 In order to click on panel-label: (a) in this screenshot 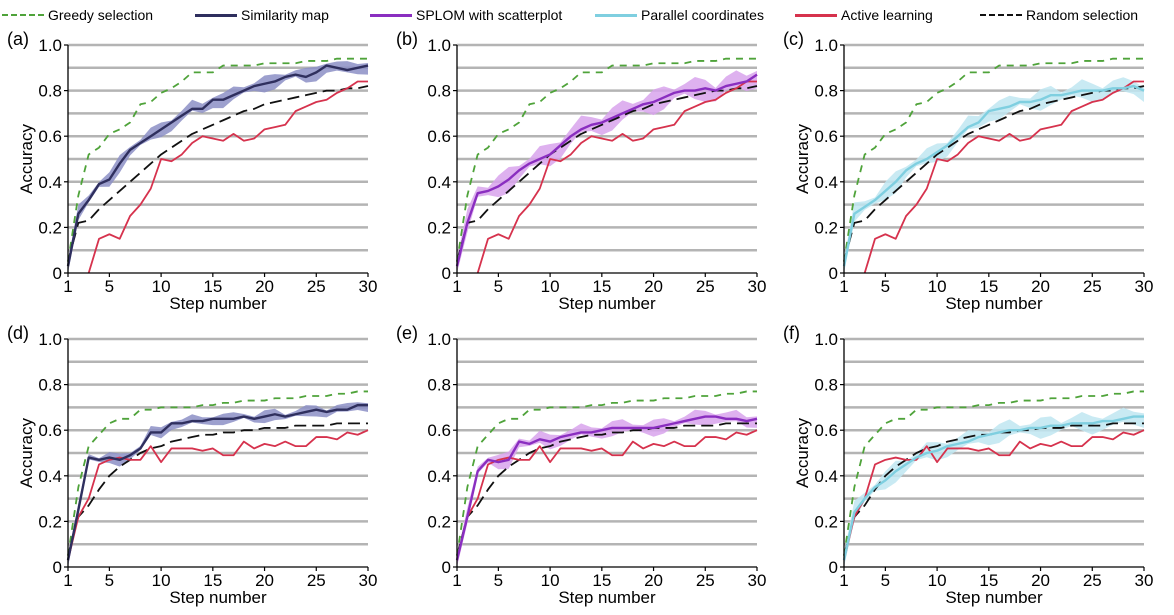, I will do `click(18, 39)`.